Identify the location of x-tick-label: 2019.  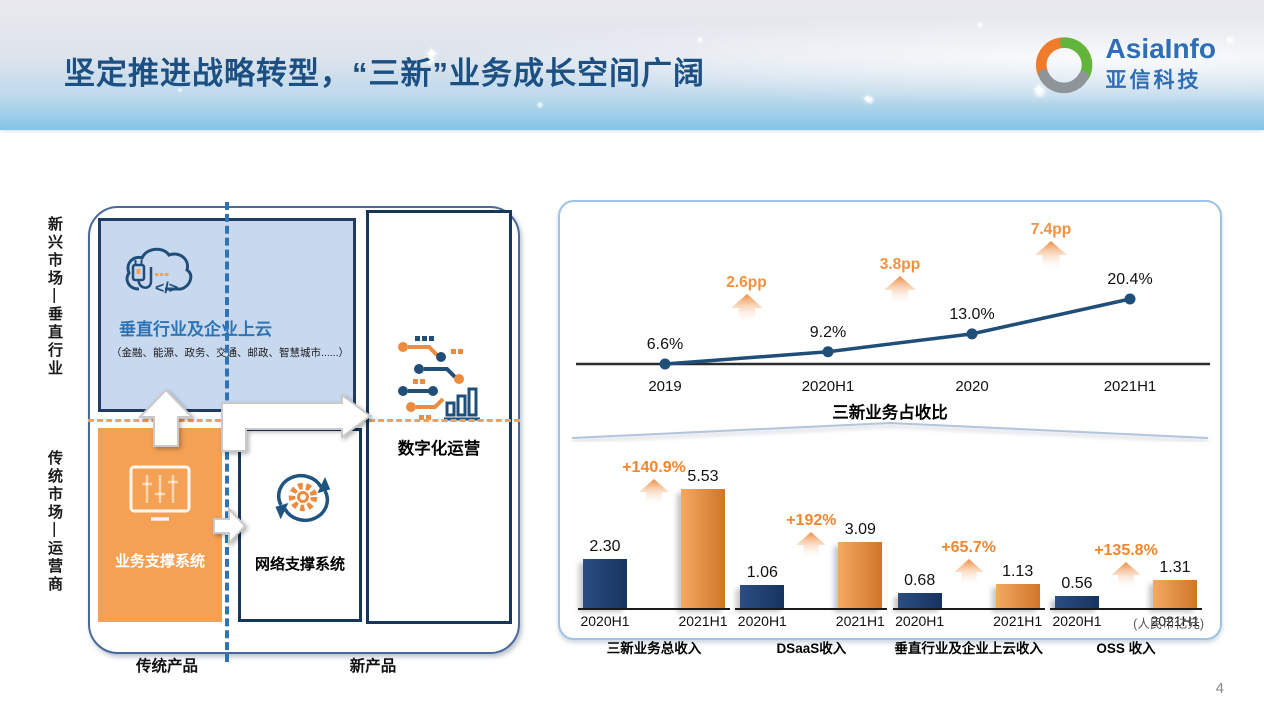
(665, 386).